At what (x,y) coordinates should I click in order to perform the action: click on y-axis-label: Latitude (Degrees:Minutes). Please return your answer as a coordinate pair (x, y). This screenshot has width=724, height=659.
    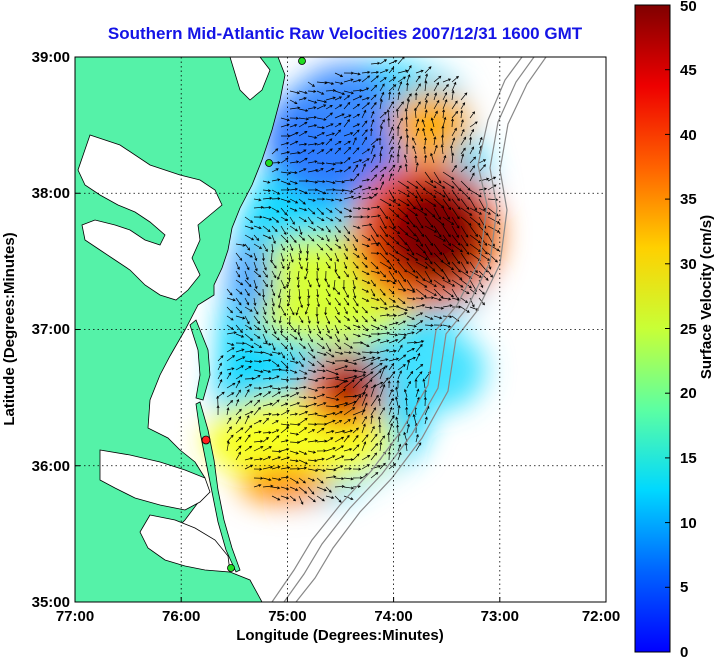
    Looking at the image, I should click on (9, 328).